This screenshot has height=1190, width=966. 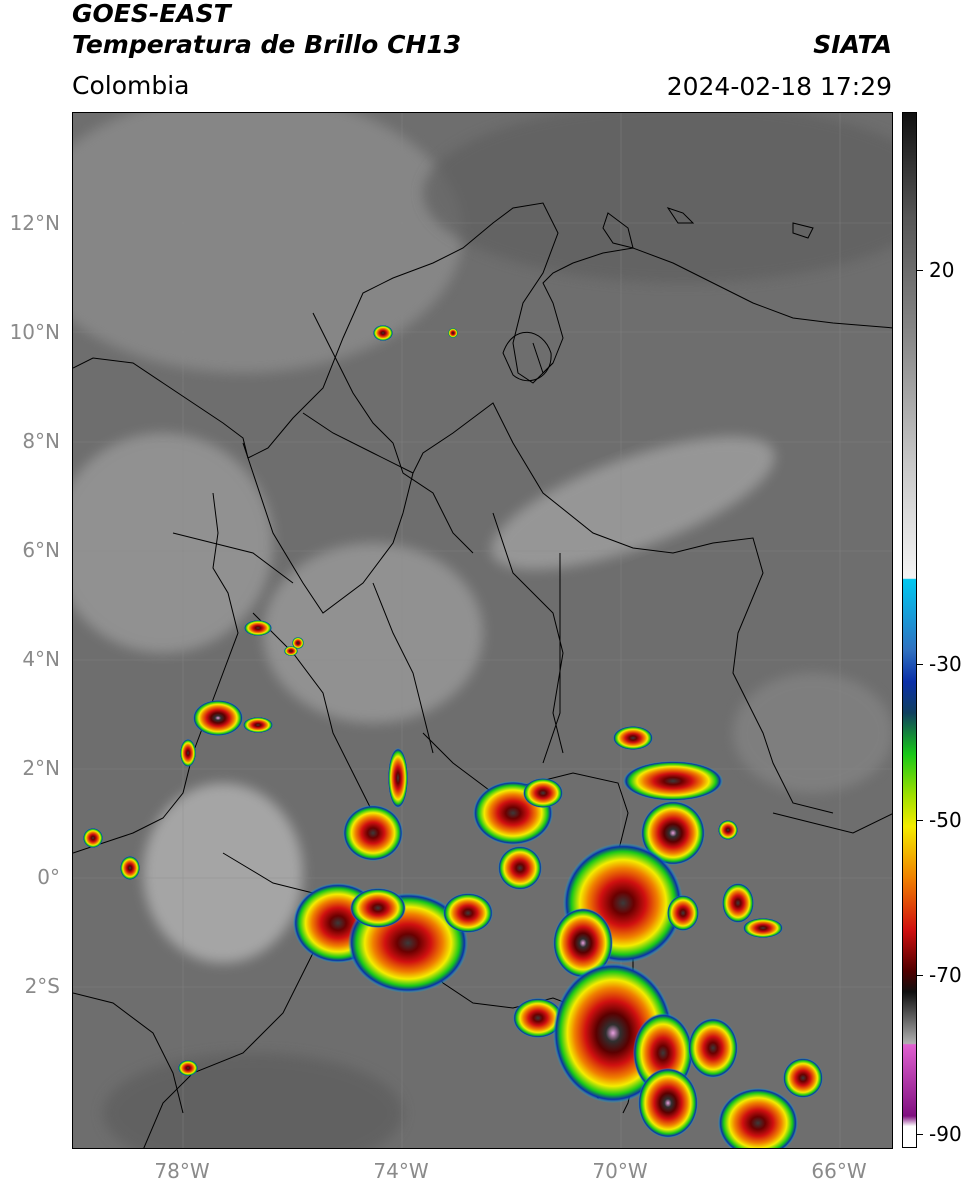 What do you see at coordinates (41, 768) in the screenshot?
I see `lat-label-2n: 2°N` at bounding box center [41, 768].